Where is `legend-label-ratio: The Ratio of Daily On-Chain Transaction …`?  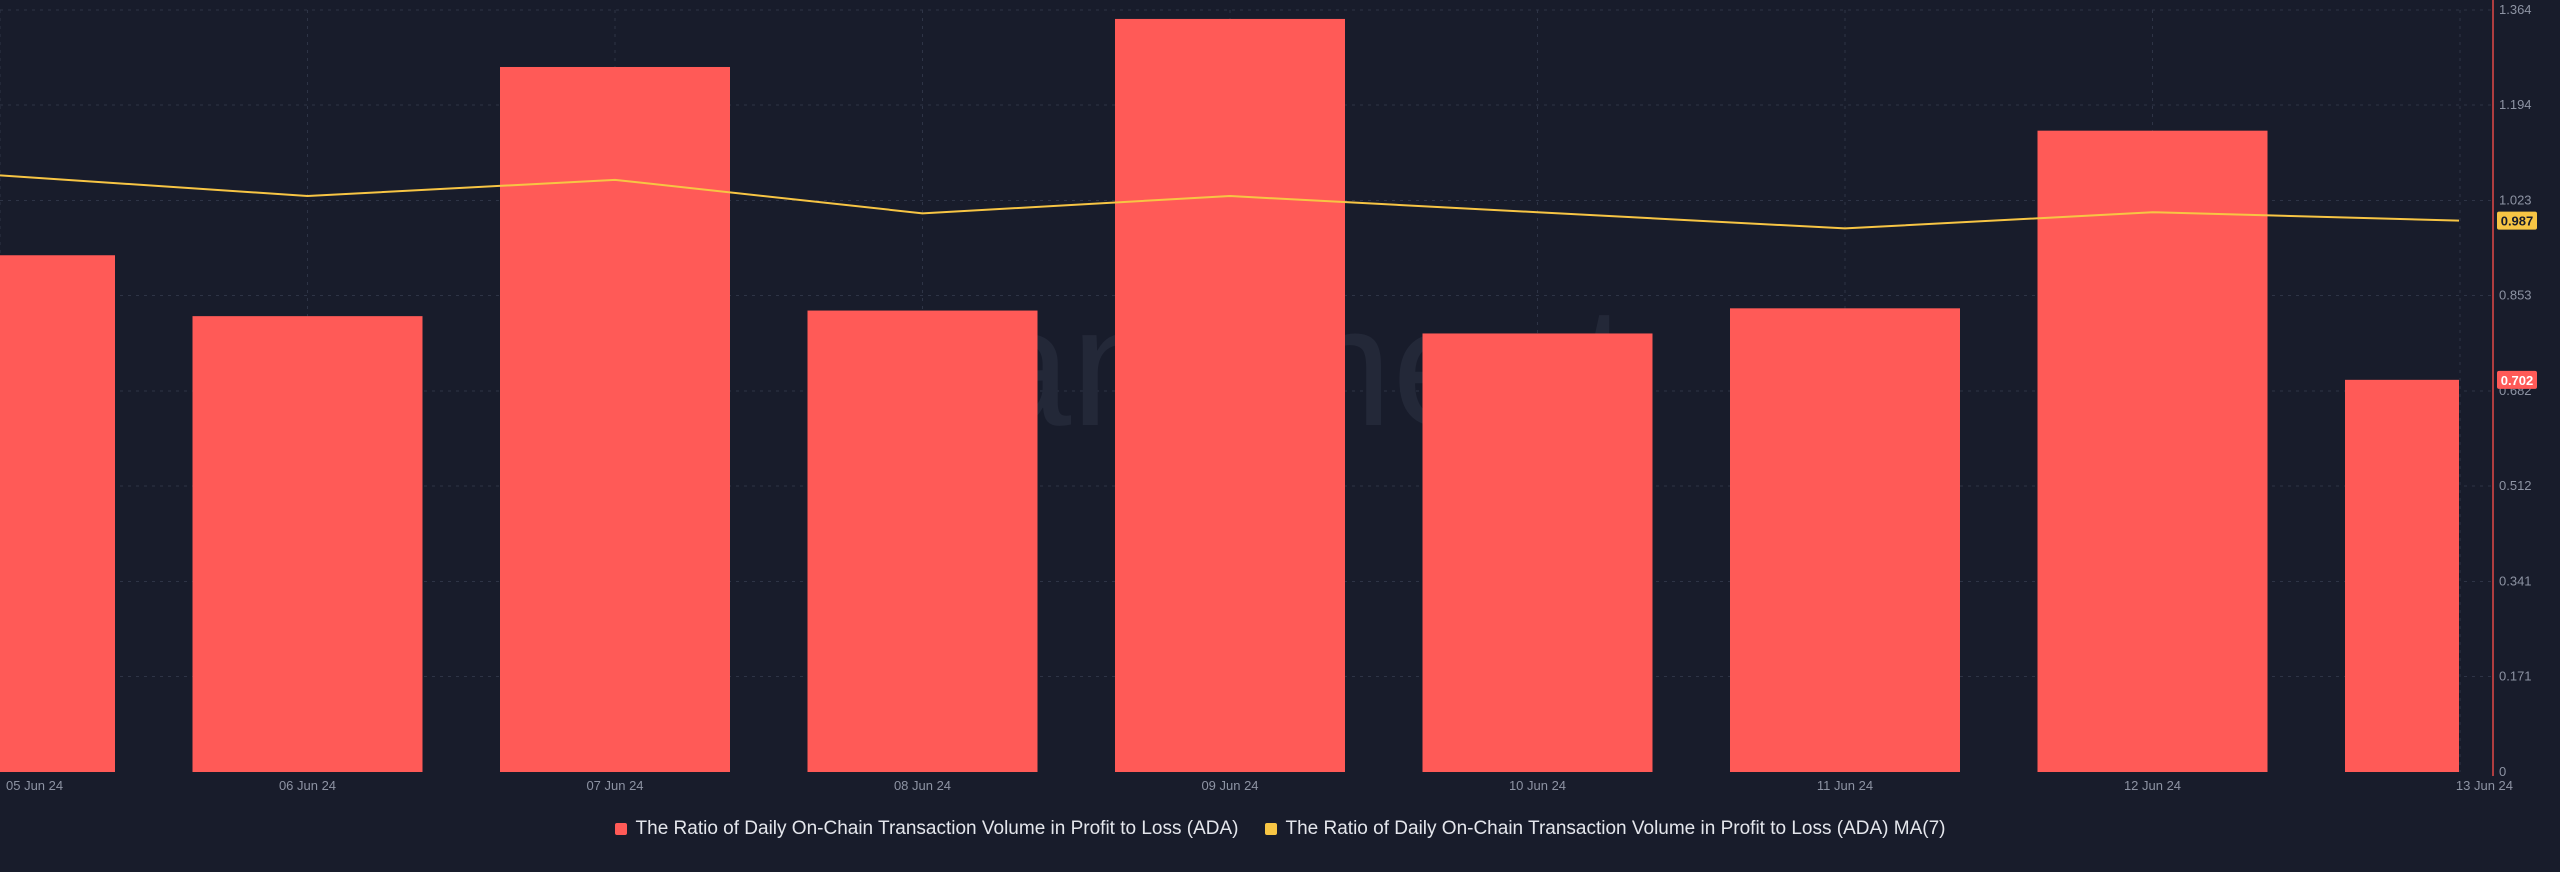 legend-label-ratio: The Ratio of Daily On-Chain Transaction … is located at coordinates (937, 829).